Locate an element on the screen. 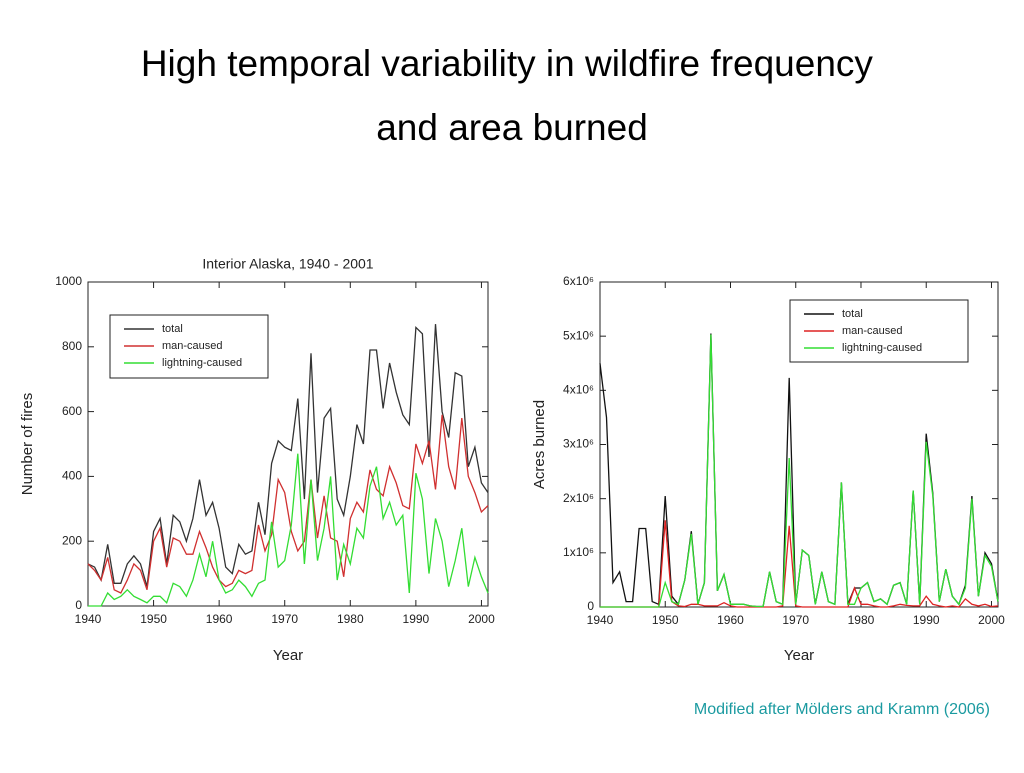 The width and height of the screenshot is (1024, 773). y-tick-label: 5x10⁶ is located at coordinates (578, 335).